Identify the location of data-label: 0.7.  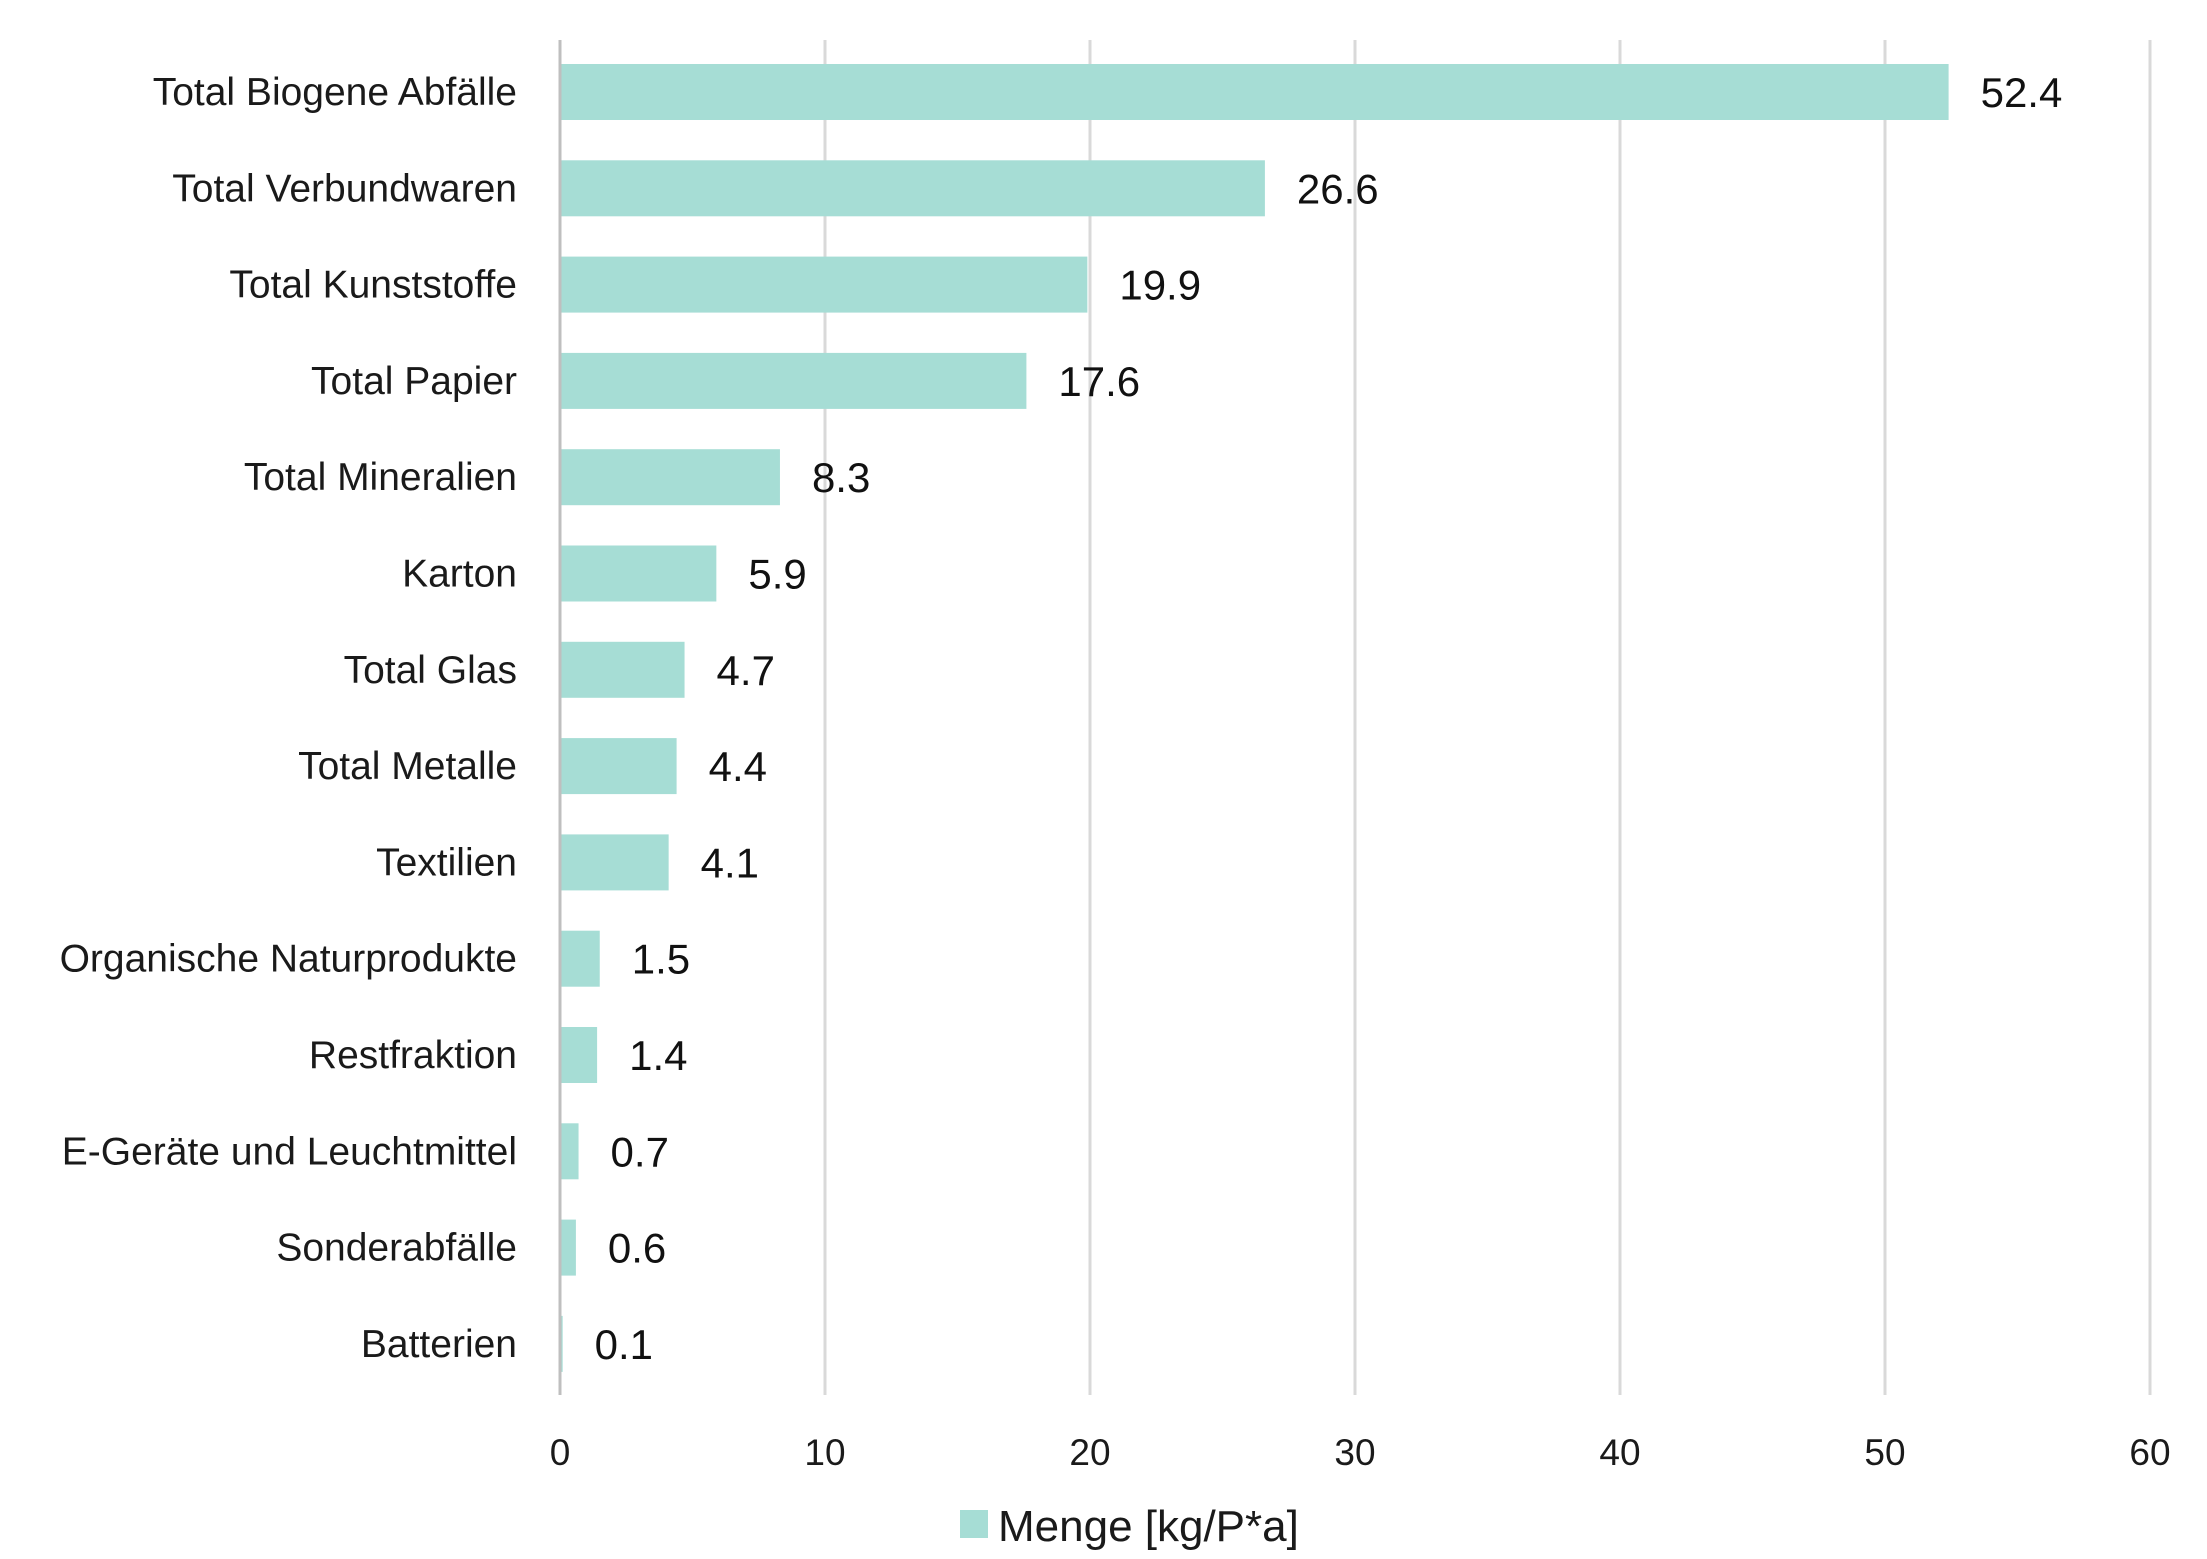
(640, 1151).